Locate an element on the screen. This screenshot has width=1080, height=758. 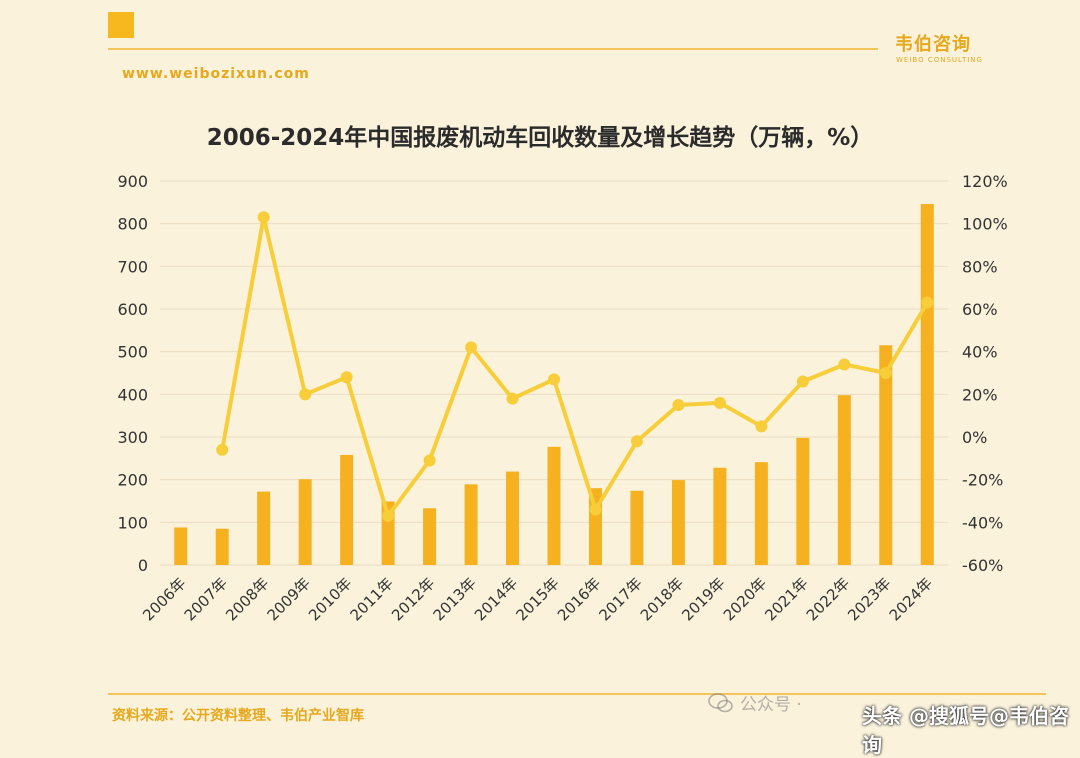
watermark-wechat: 公众号 · is located at coordinates (771, 705).